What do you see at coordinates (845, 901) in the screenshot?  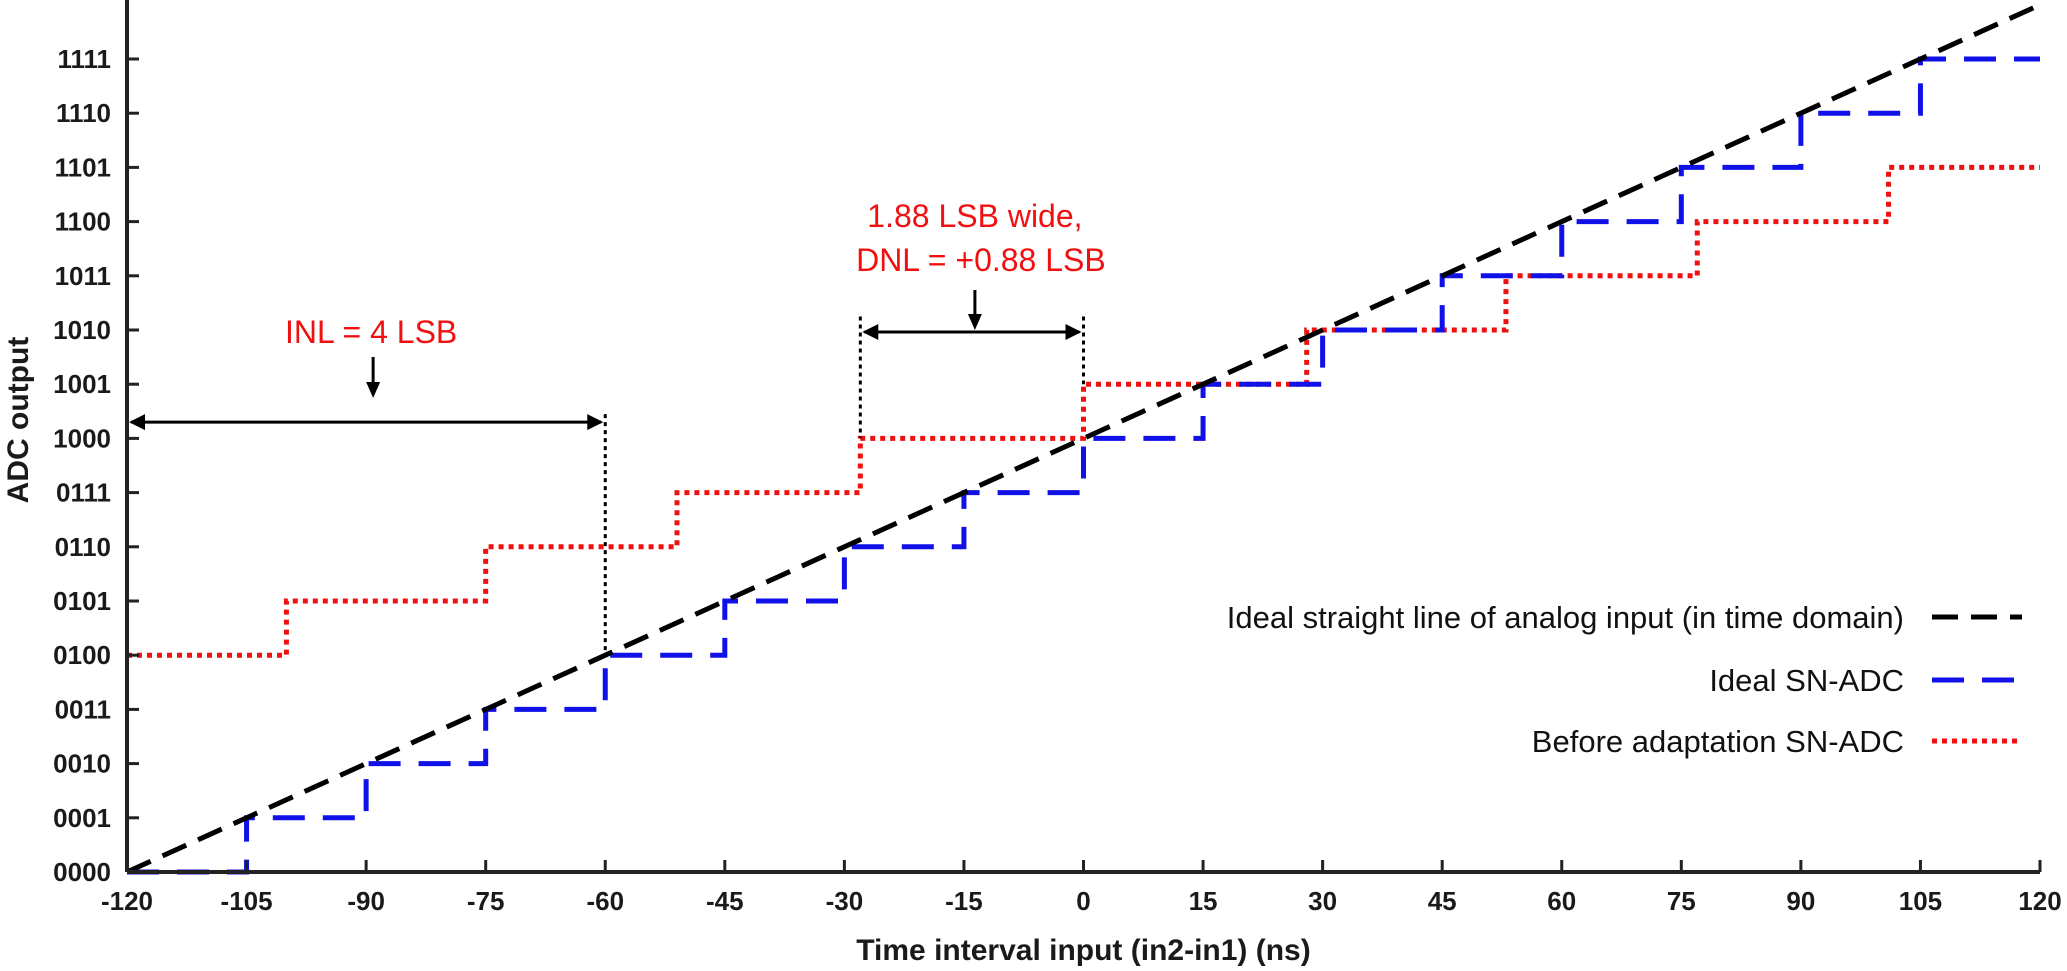 I see `x-tick-label: -30` at bounding box center [845, 901].